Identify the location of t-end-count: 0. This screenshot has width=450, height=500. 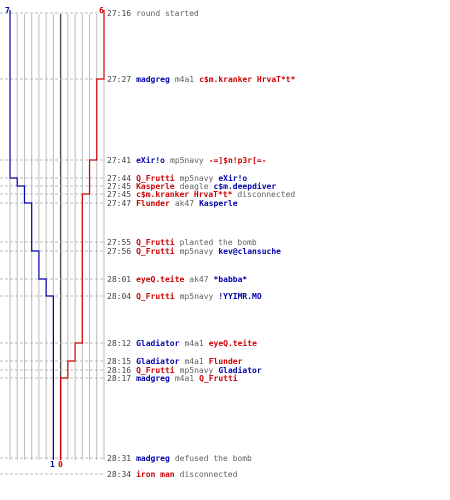
(60, 464).